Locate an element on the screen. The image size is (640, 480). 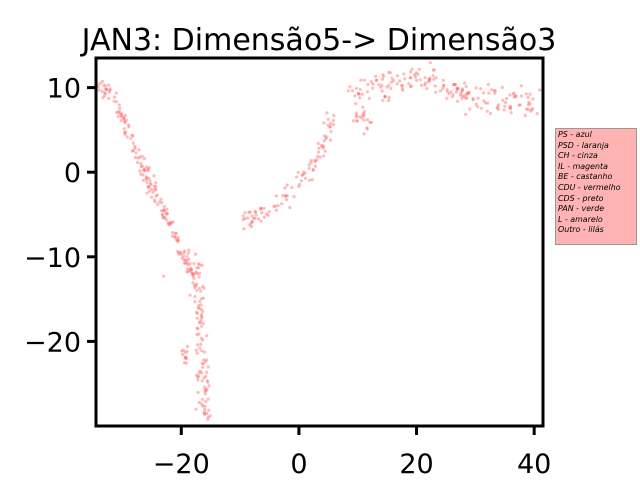
legend-entry-be: BE - castanho is located at coordinates (585, 177).